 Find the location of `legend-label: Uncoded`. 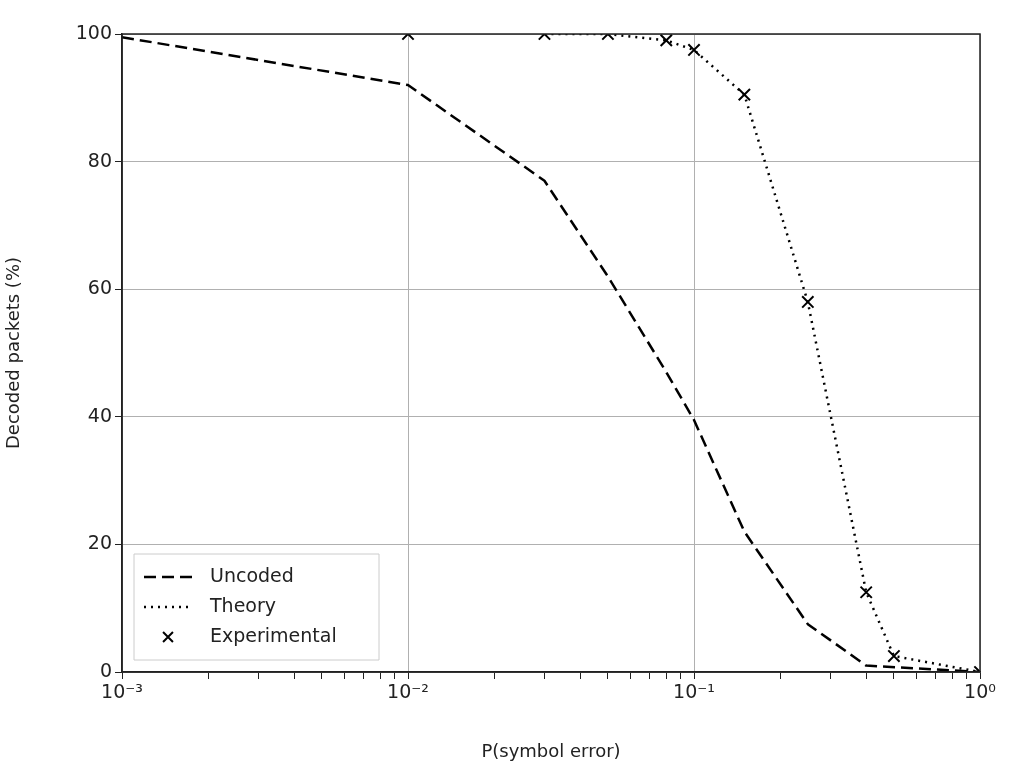

legend-label: Uncoded is located at coordinates (252, 574).